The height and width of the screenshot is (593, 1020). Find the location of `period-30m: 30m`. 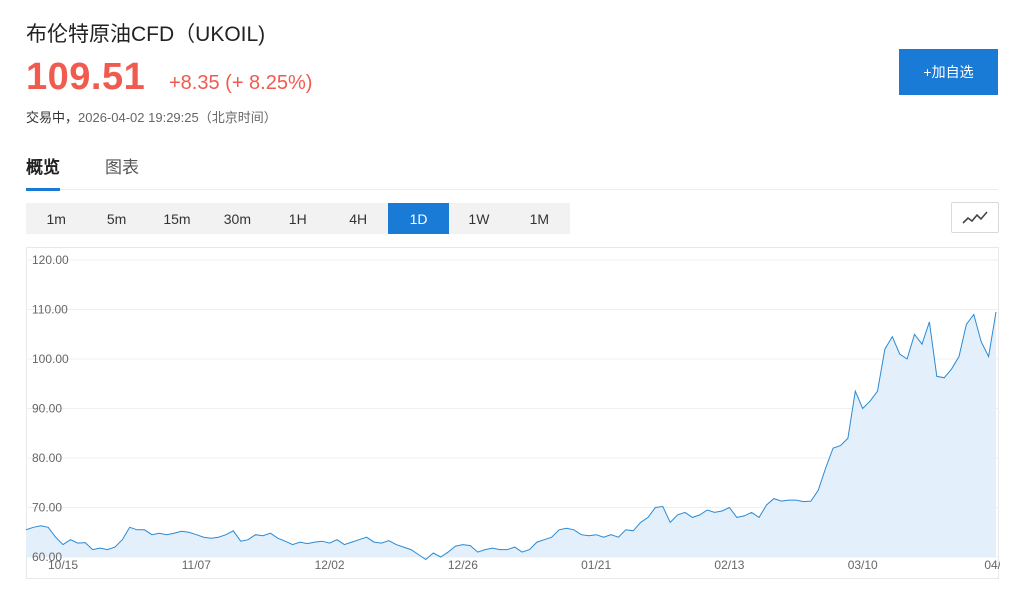

period-30m: 30m is located at coordinates (237, 218).